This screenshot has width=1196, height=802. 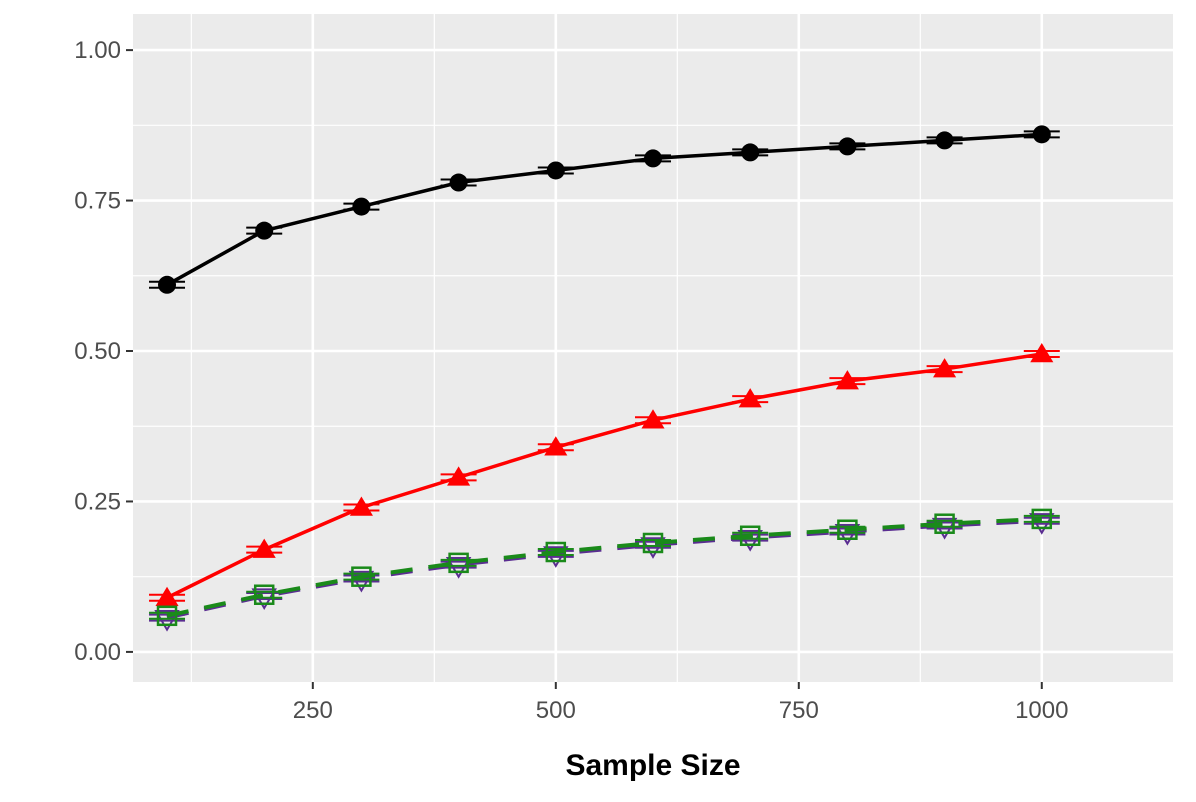 I want to click on y-tick-label: 1.00, so click(x=97, y=50).